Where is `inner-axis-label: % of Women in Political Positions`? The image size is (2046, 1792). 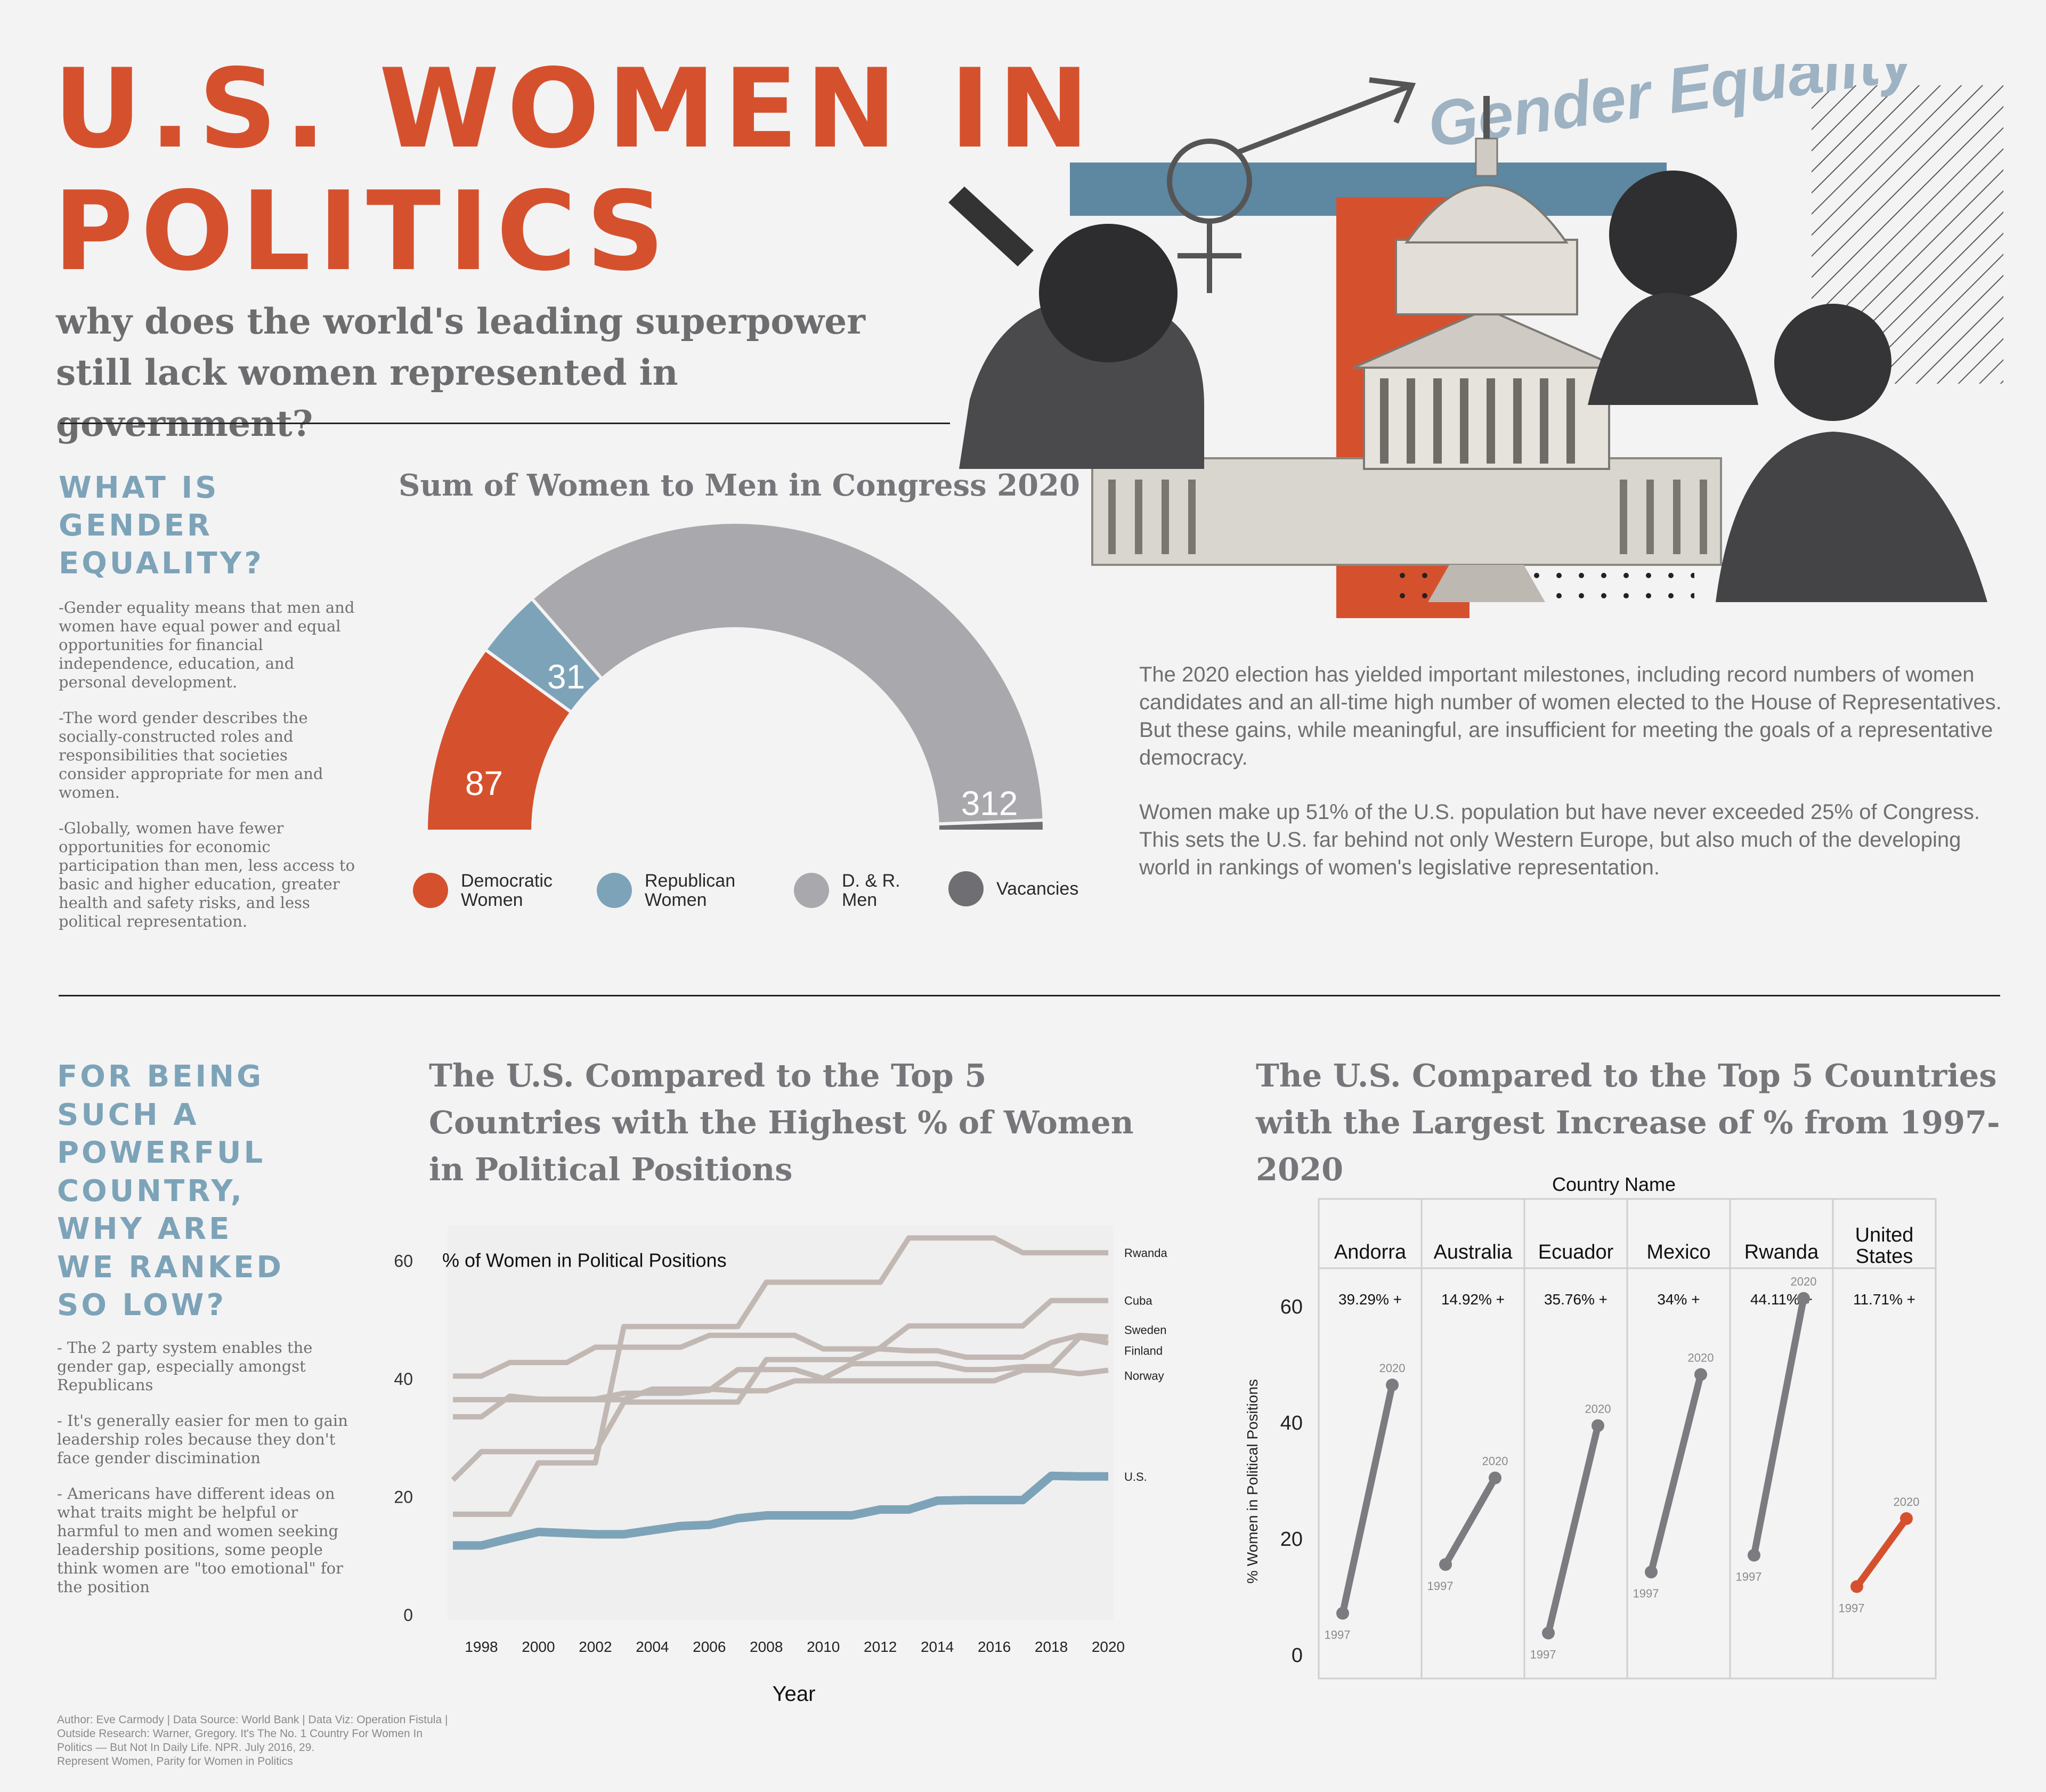 inner-axis-label: % of Women in Political Positions is located at coordinates (584, 1260).